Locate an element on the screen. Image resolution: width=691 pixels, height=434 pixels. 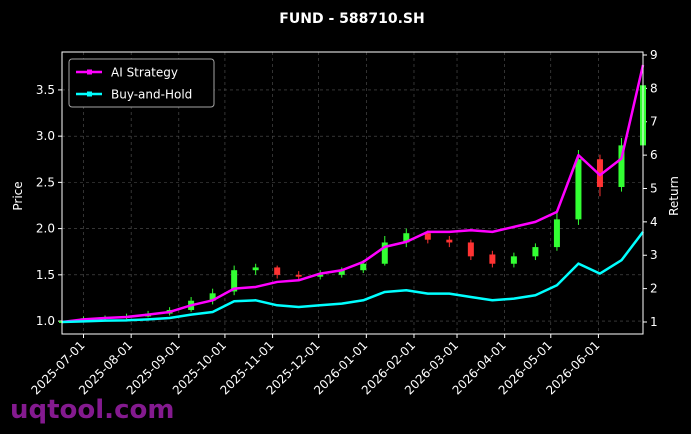
legend: AI Strategy Buy-and-Hold is located at coordinates (141, 83).